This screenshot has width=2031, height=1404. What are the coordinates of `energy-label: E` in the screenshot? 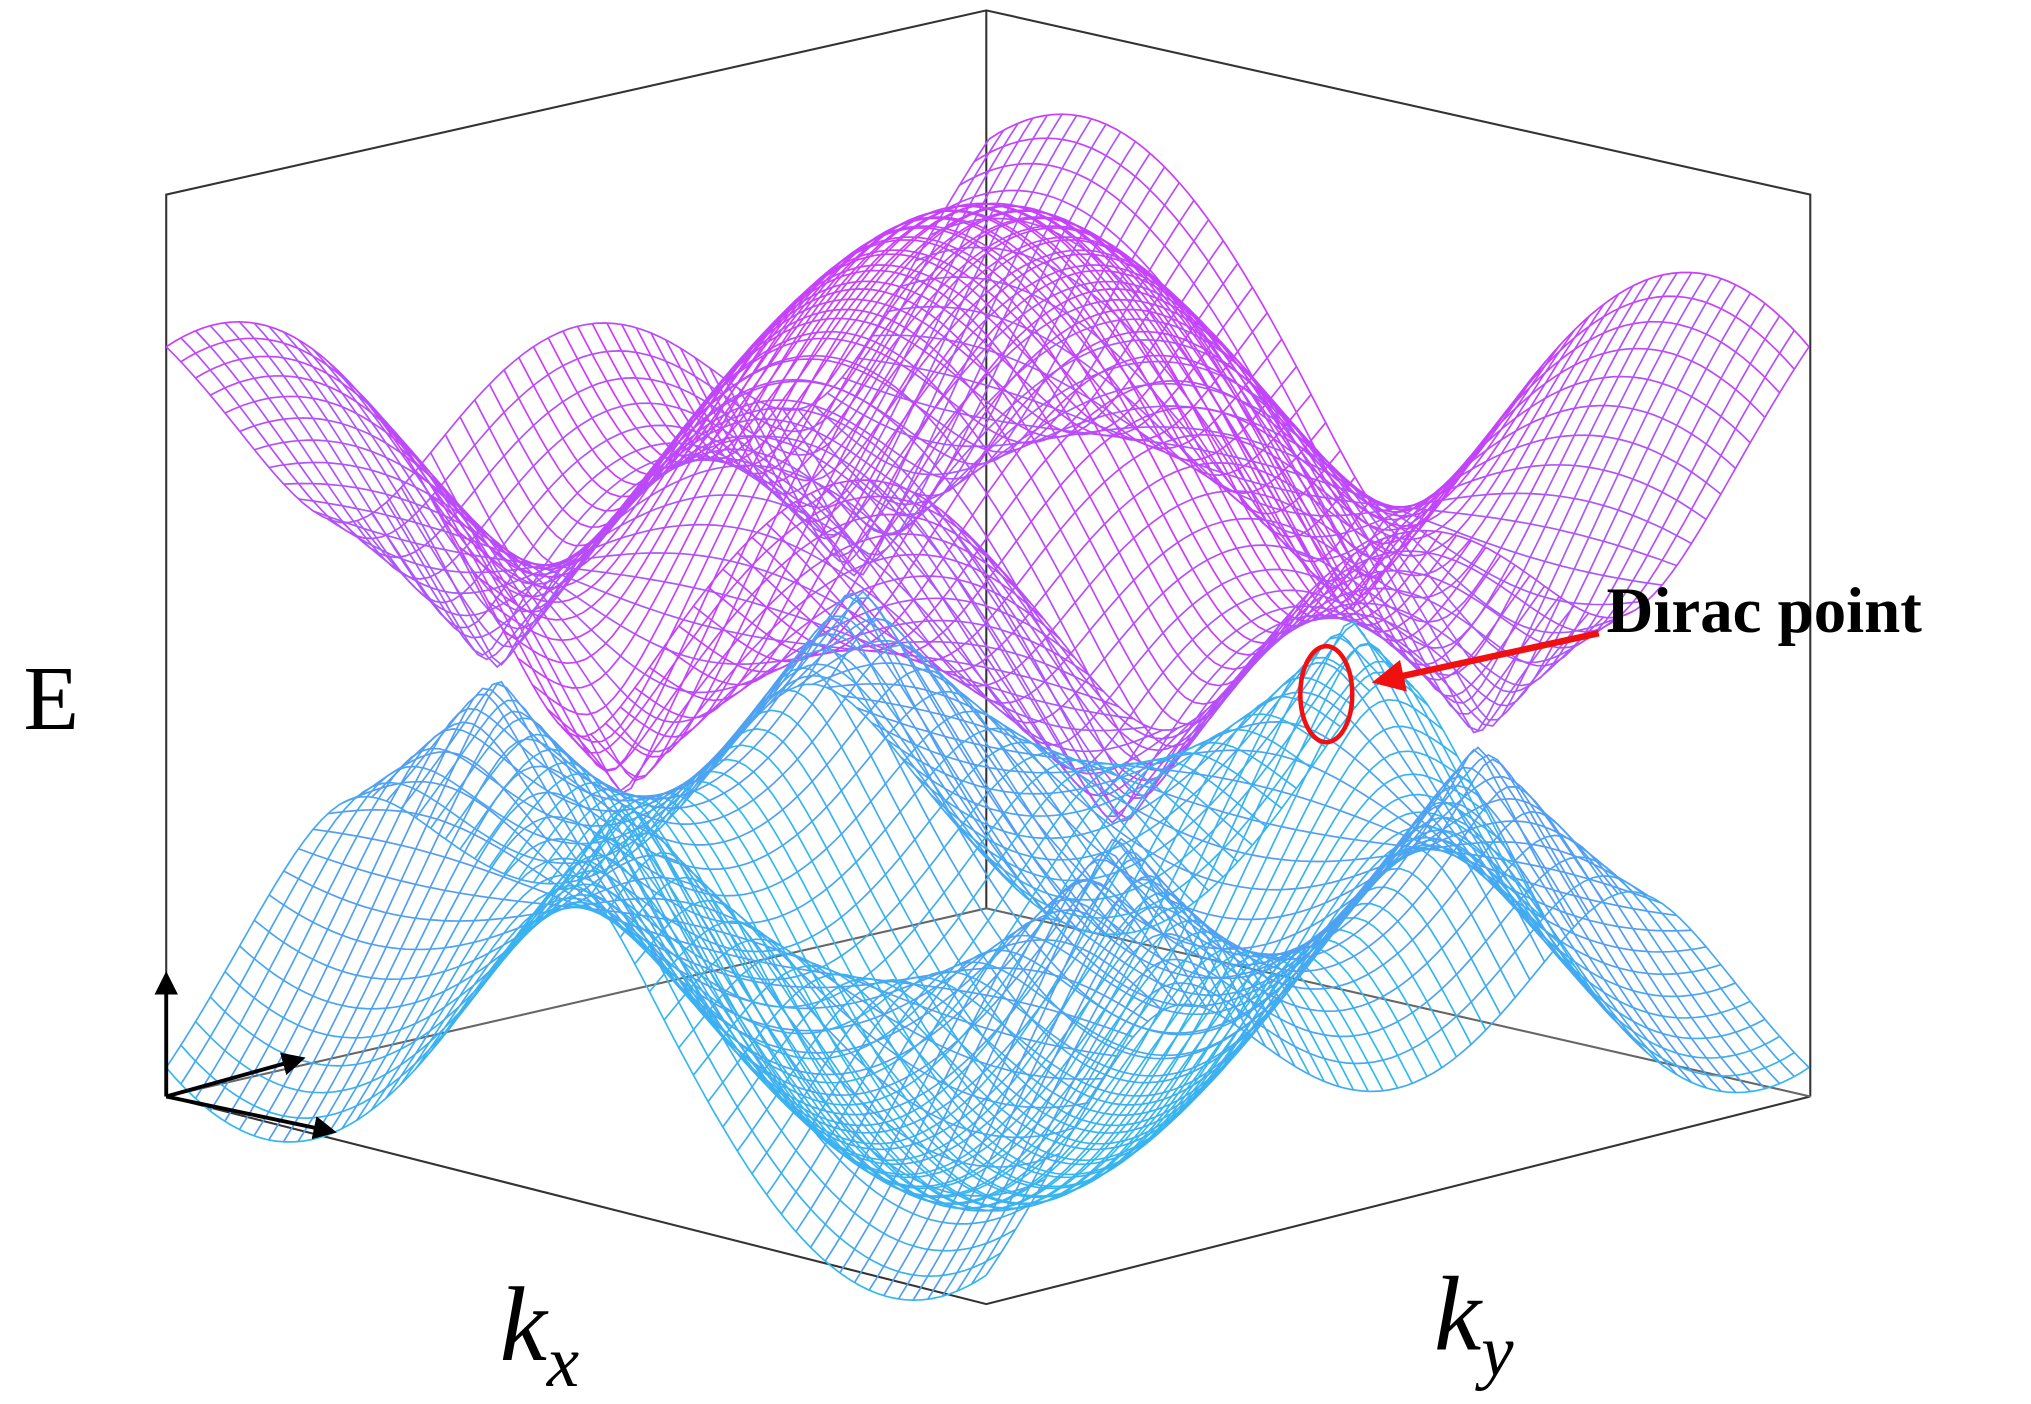 It's located at (50, 698).